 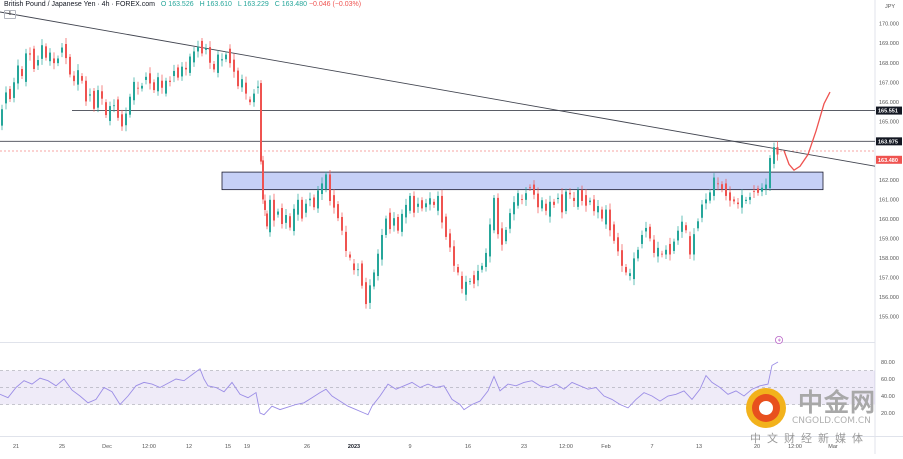 What do you see at coordinates (889, 279) in the screenshot?
I see `price-tick-2: 157.000` at bounding box center [889, 279].